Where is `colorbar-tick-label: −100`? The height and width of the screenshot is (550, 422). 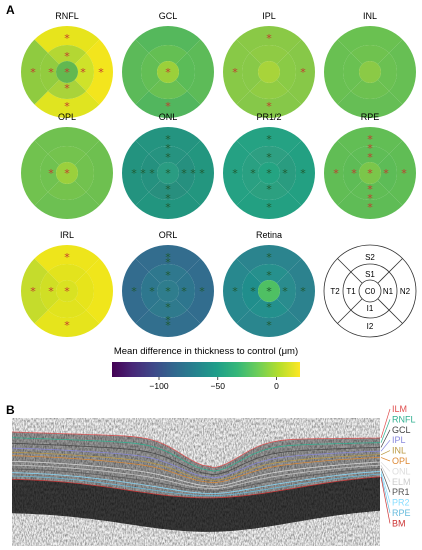 colorbar-tick-label: −100 is located at coordinates (158, 386).